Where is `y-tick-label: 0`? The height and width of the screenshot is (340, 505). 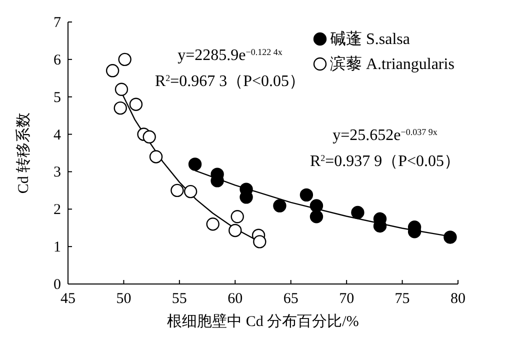
y-tick-label: 0 is located at coordinates (57, 285).